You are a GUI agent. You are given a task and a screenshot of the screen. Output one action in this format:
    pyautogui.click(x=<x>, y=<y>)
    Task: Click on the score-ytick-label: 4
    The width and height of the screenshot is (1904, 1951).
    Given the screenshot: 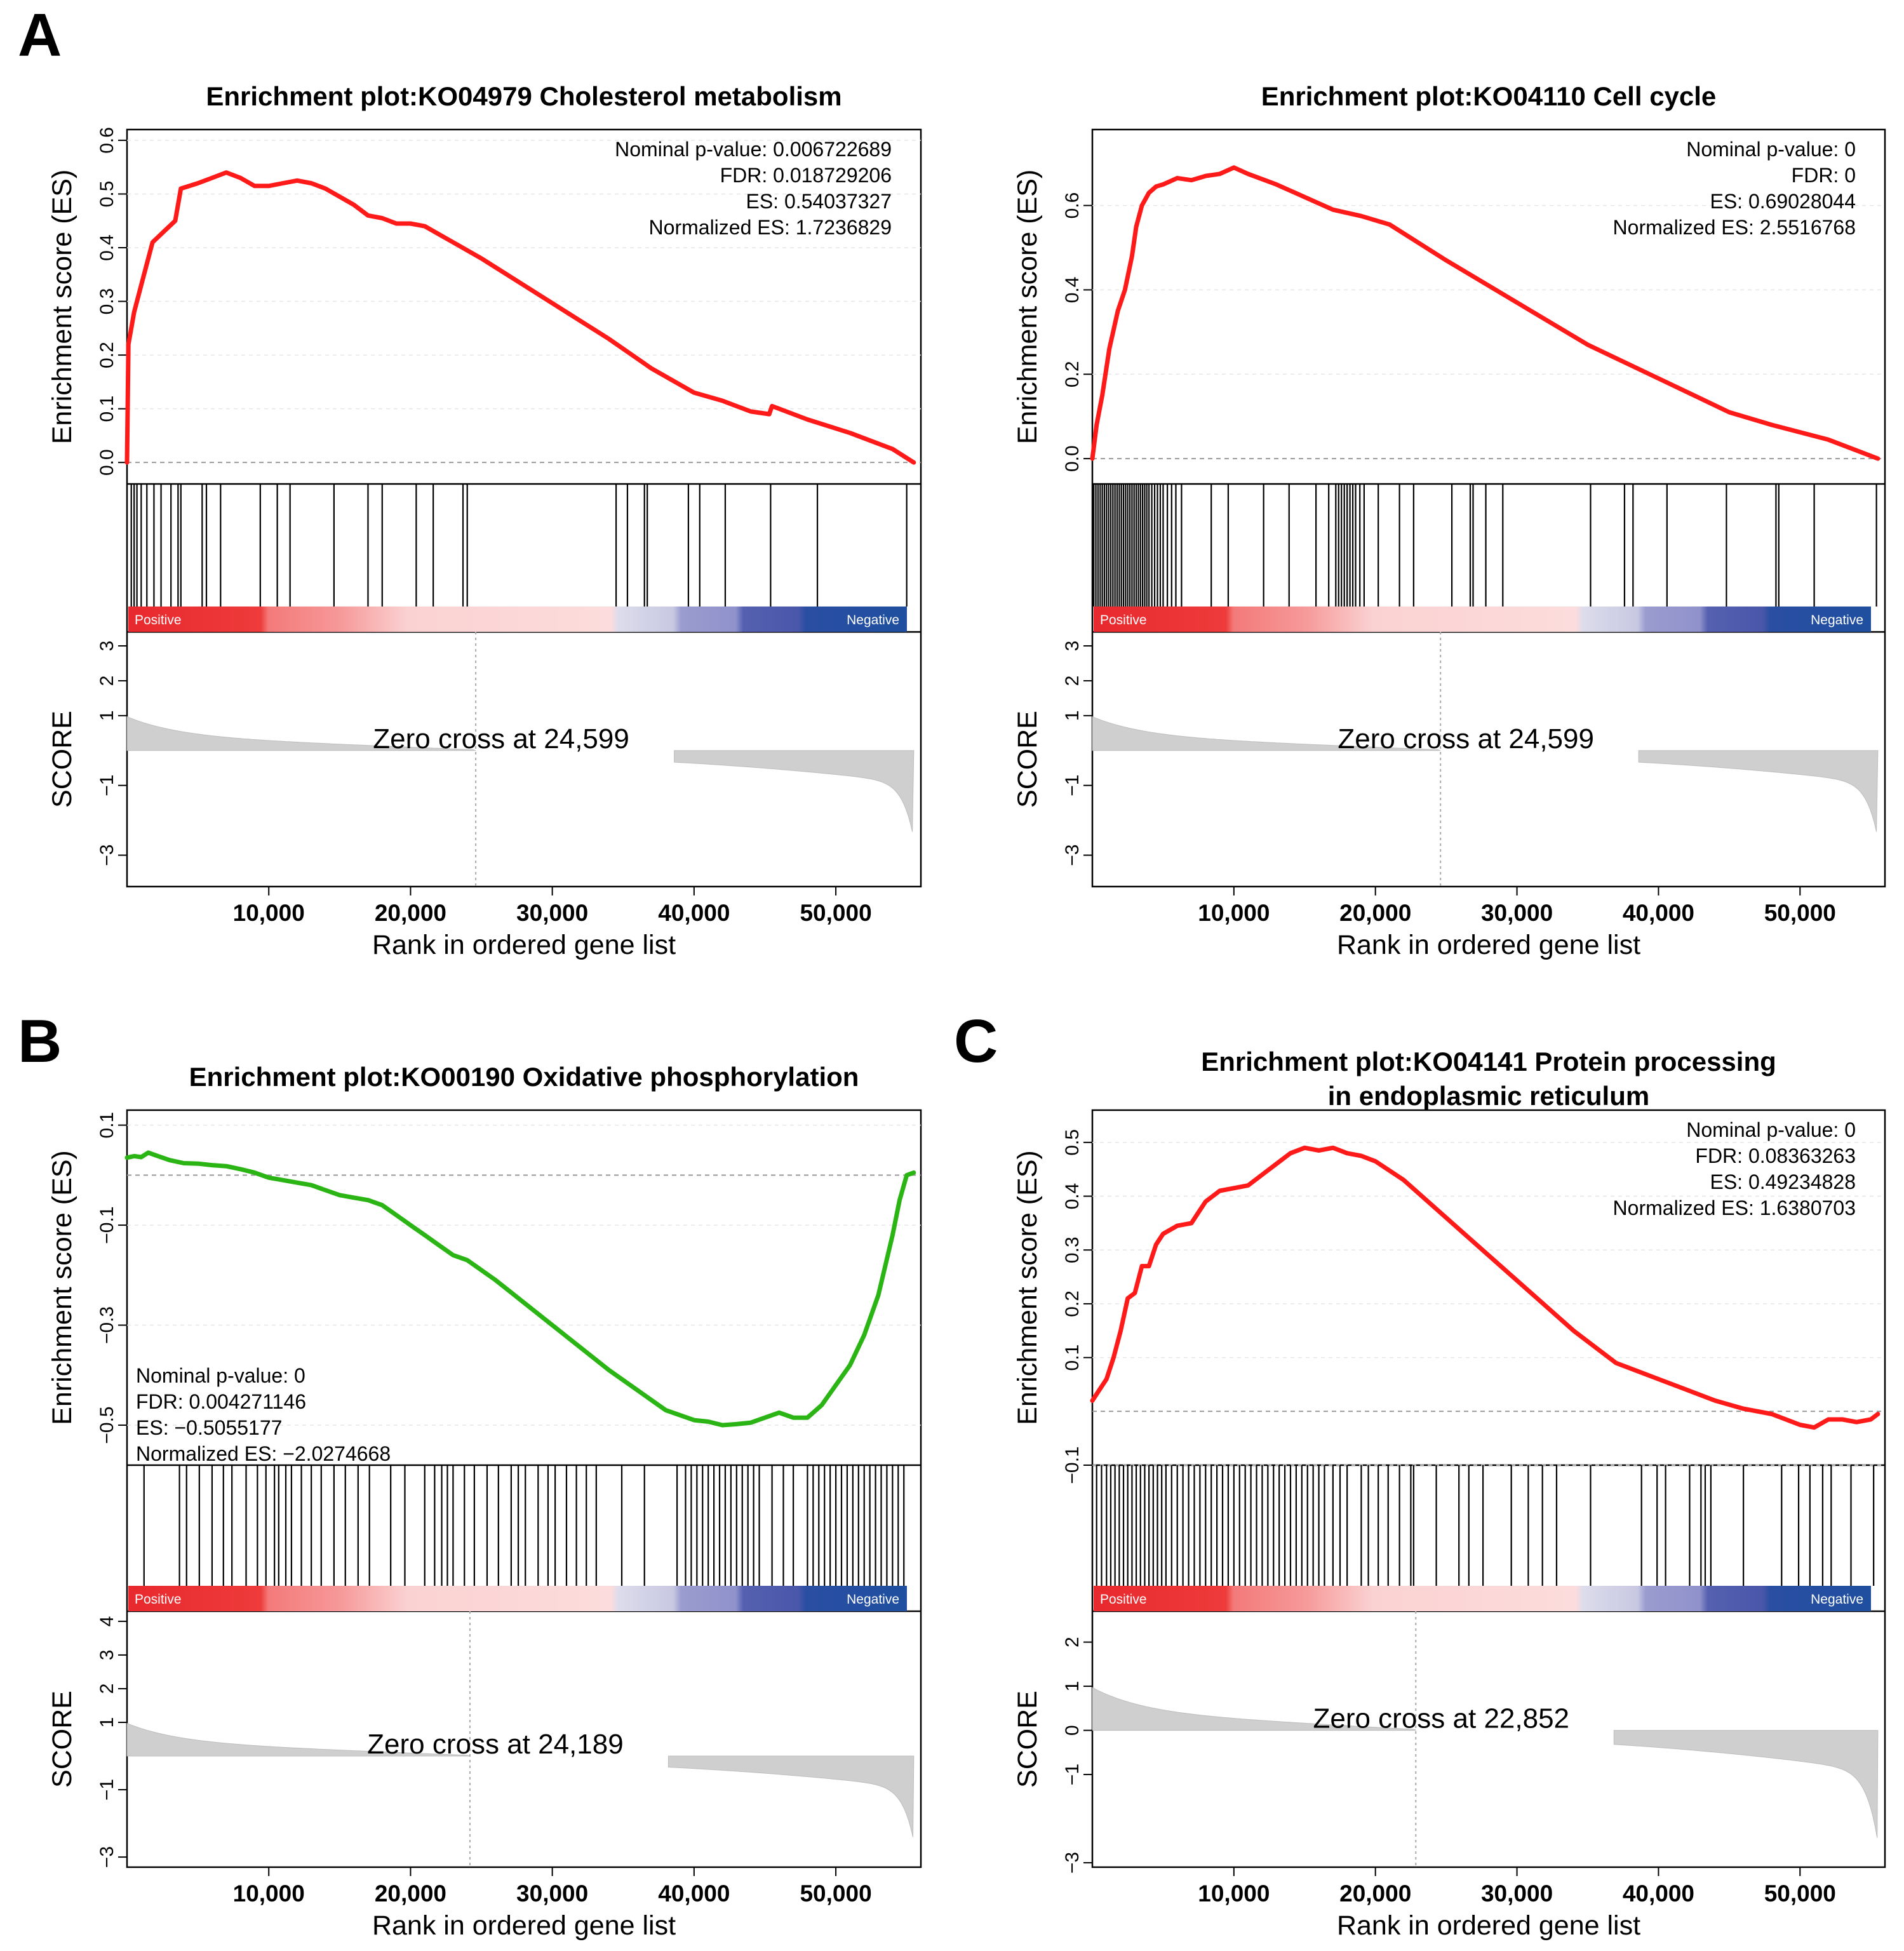 What is the action you would take?
    pyautogui.click(x=107, y=1622)
    